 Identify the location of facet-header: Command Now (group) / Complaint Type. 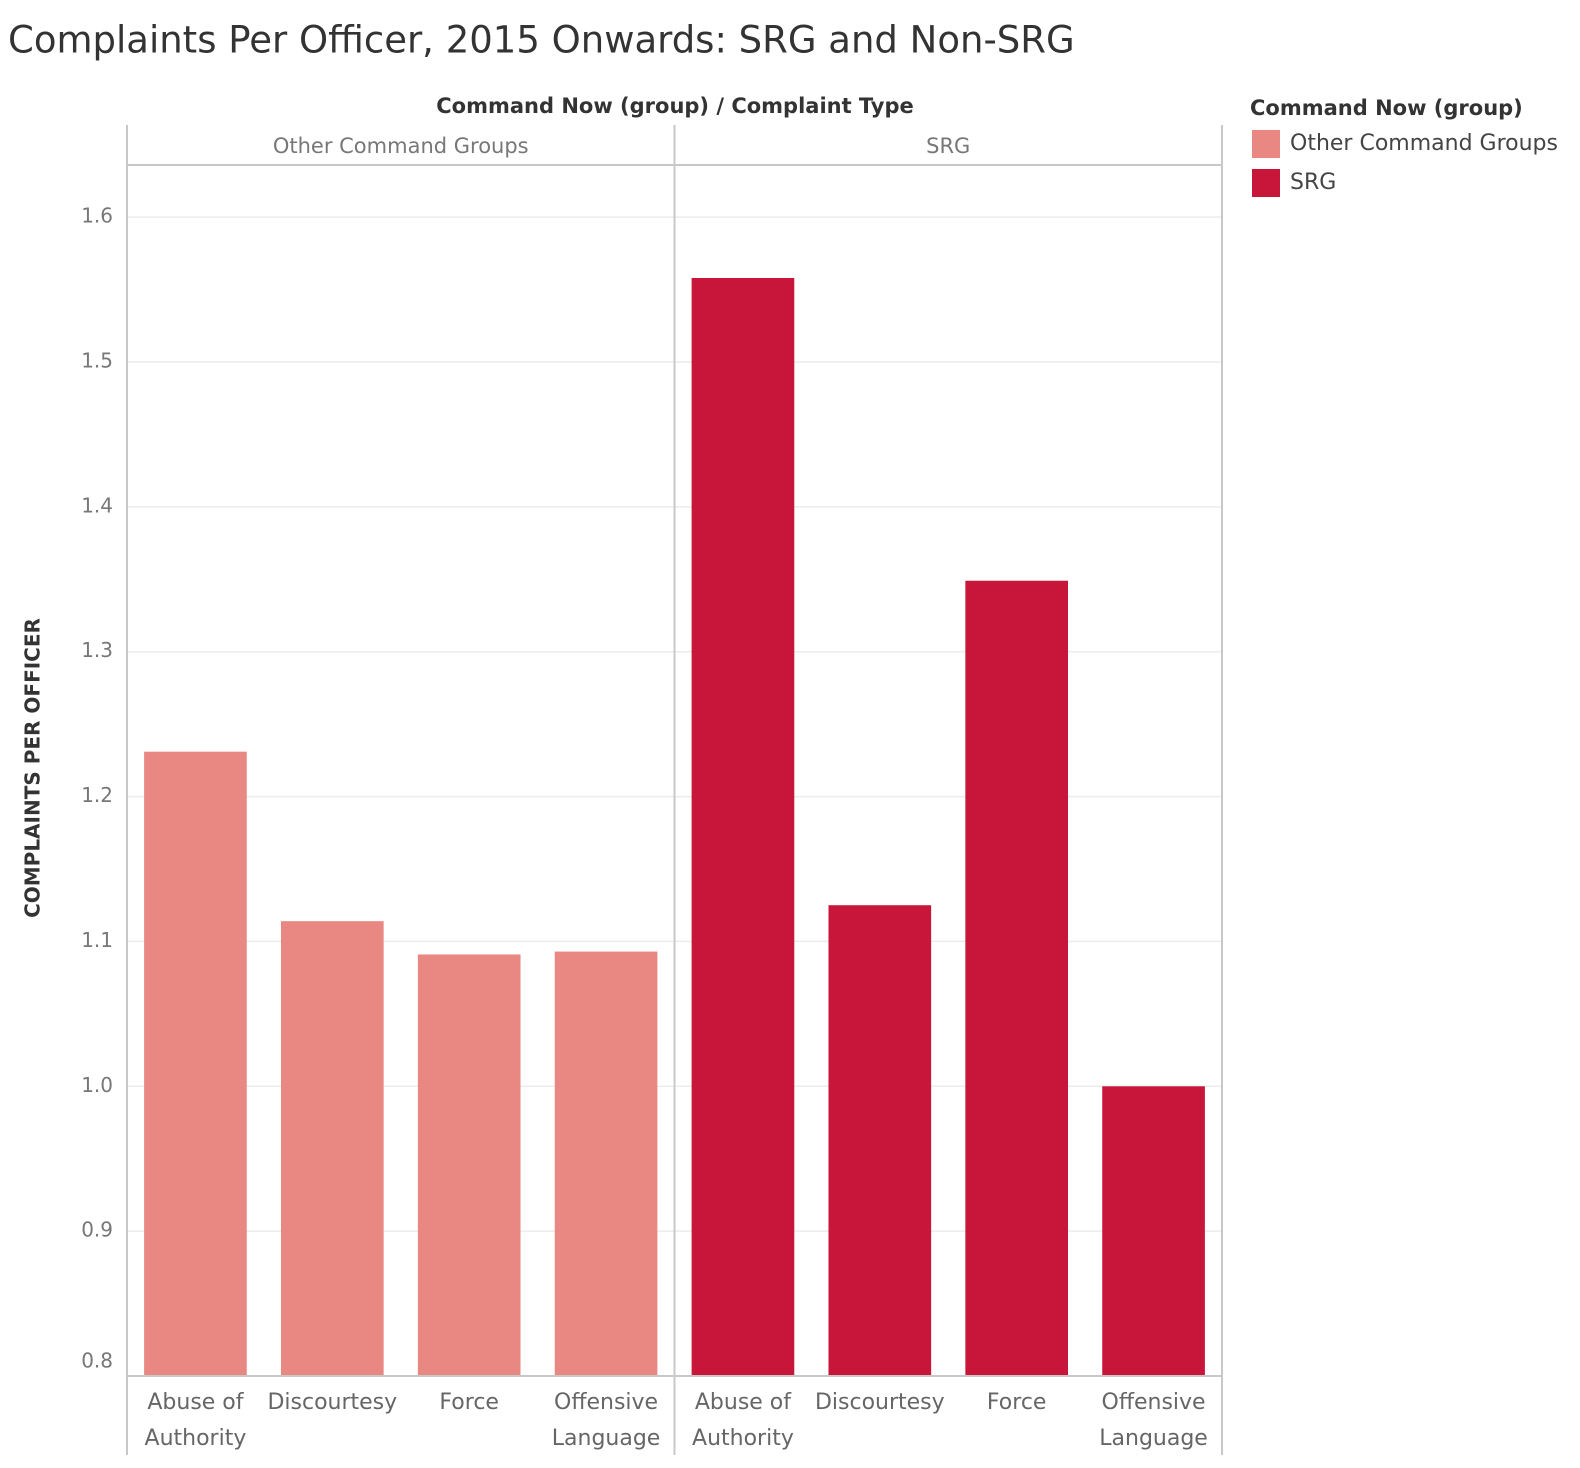
(674, 106).